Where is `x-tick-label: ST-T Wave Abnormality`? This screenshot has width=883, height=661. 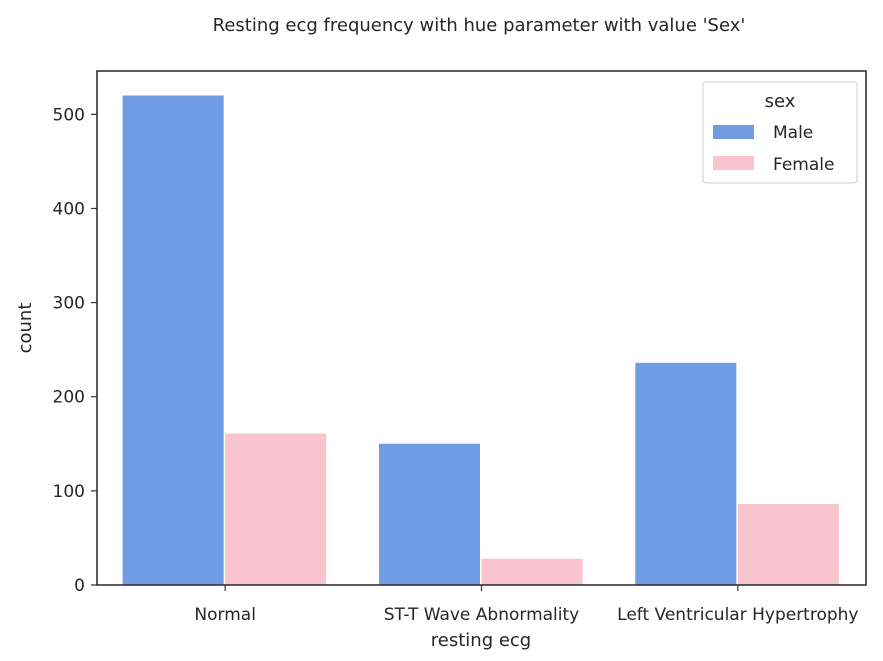
x-tick-label: ST-T Wave Abnormality is located at coordinates (481, 615).